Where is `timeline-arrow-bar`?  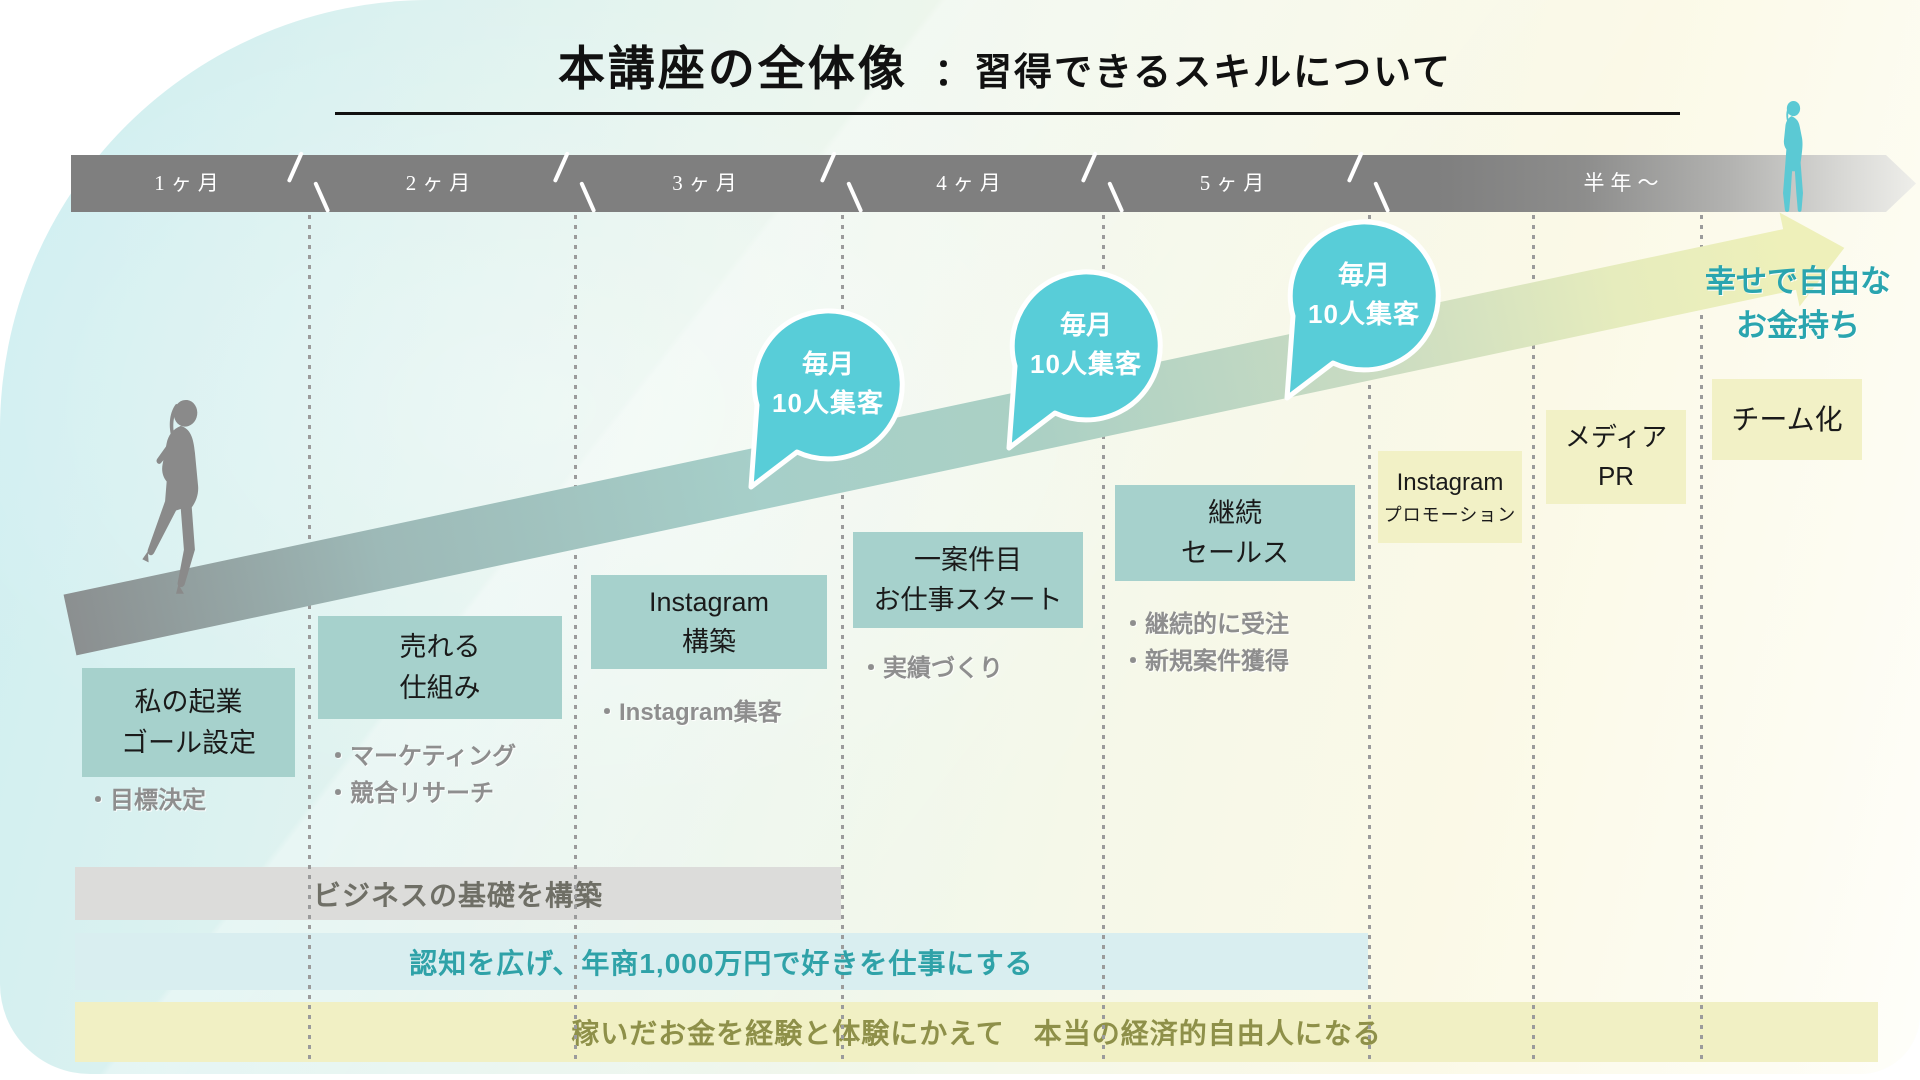 timeline-arrow-bar is located at coordinates (993, 183).